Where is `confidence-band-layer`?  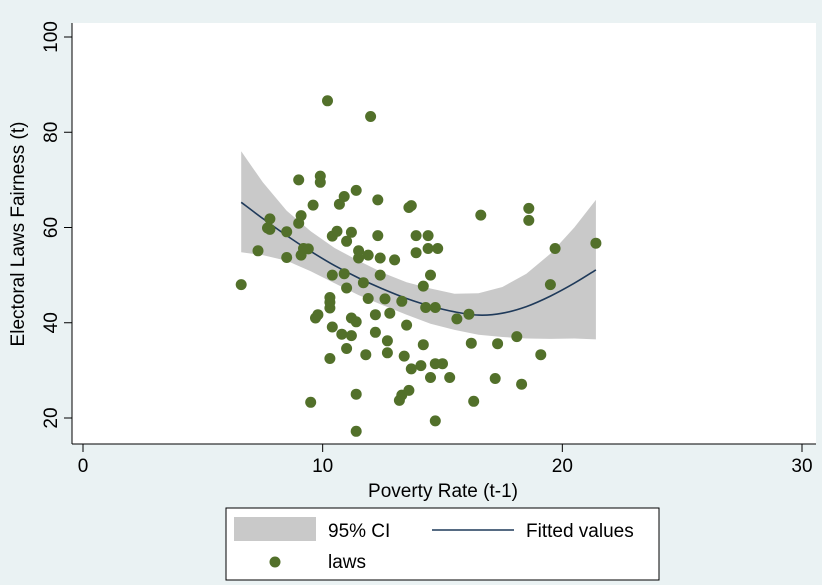 confidence-band-layer is located at coordinates (418, 245).